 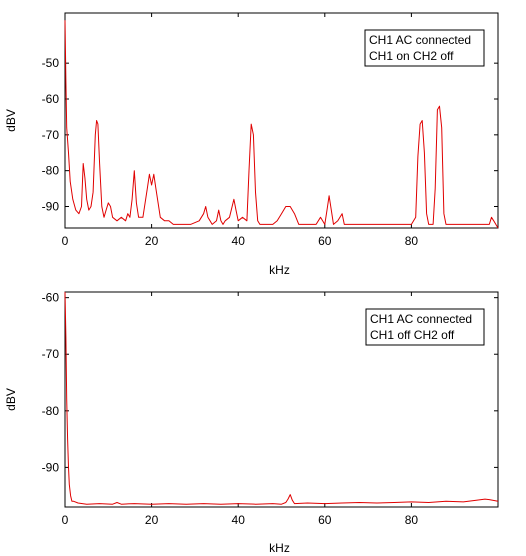 What do you see at coordinates (65, 241) in the screenshot?
I see `chart1-xtick-label: 0` at bounding box center [65, 241].